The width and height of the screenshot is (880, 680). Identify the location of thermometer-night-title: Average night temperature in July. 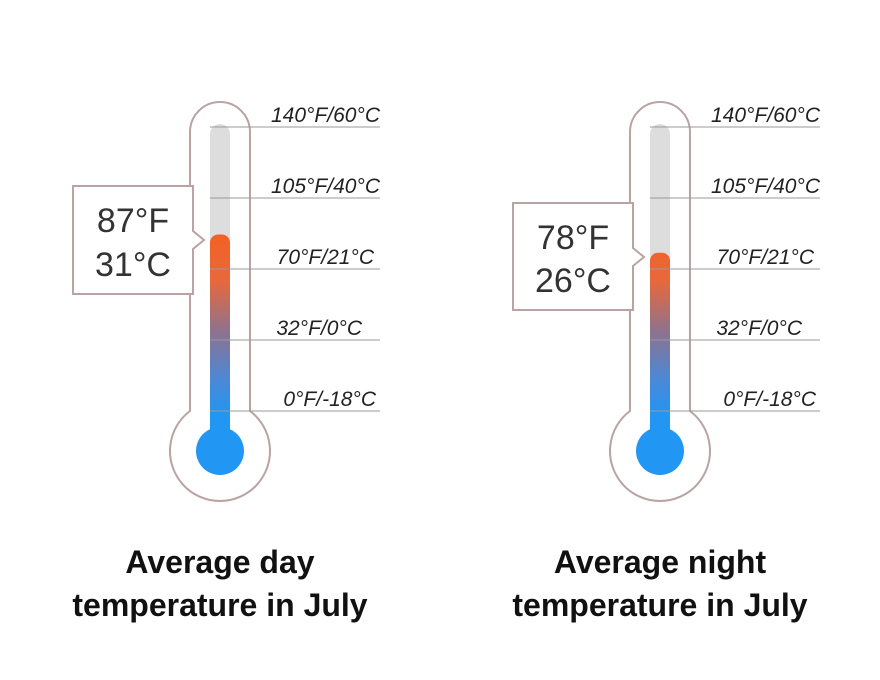
(659, 583).